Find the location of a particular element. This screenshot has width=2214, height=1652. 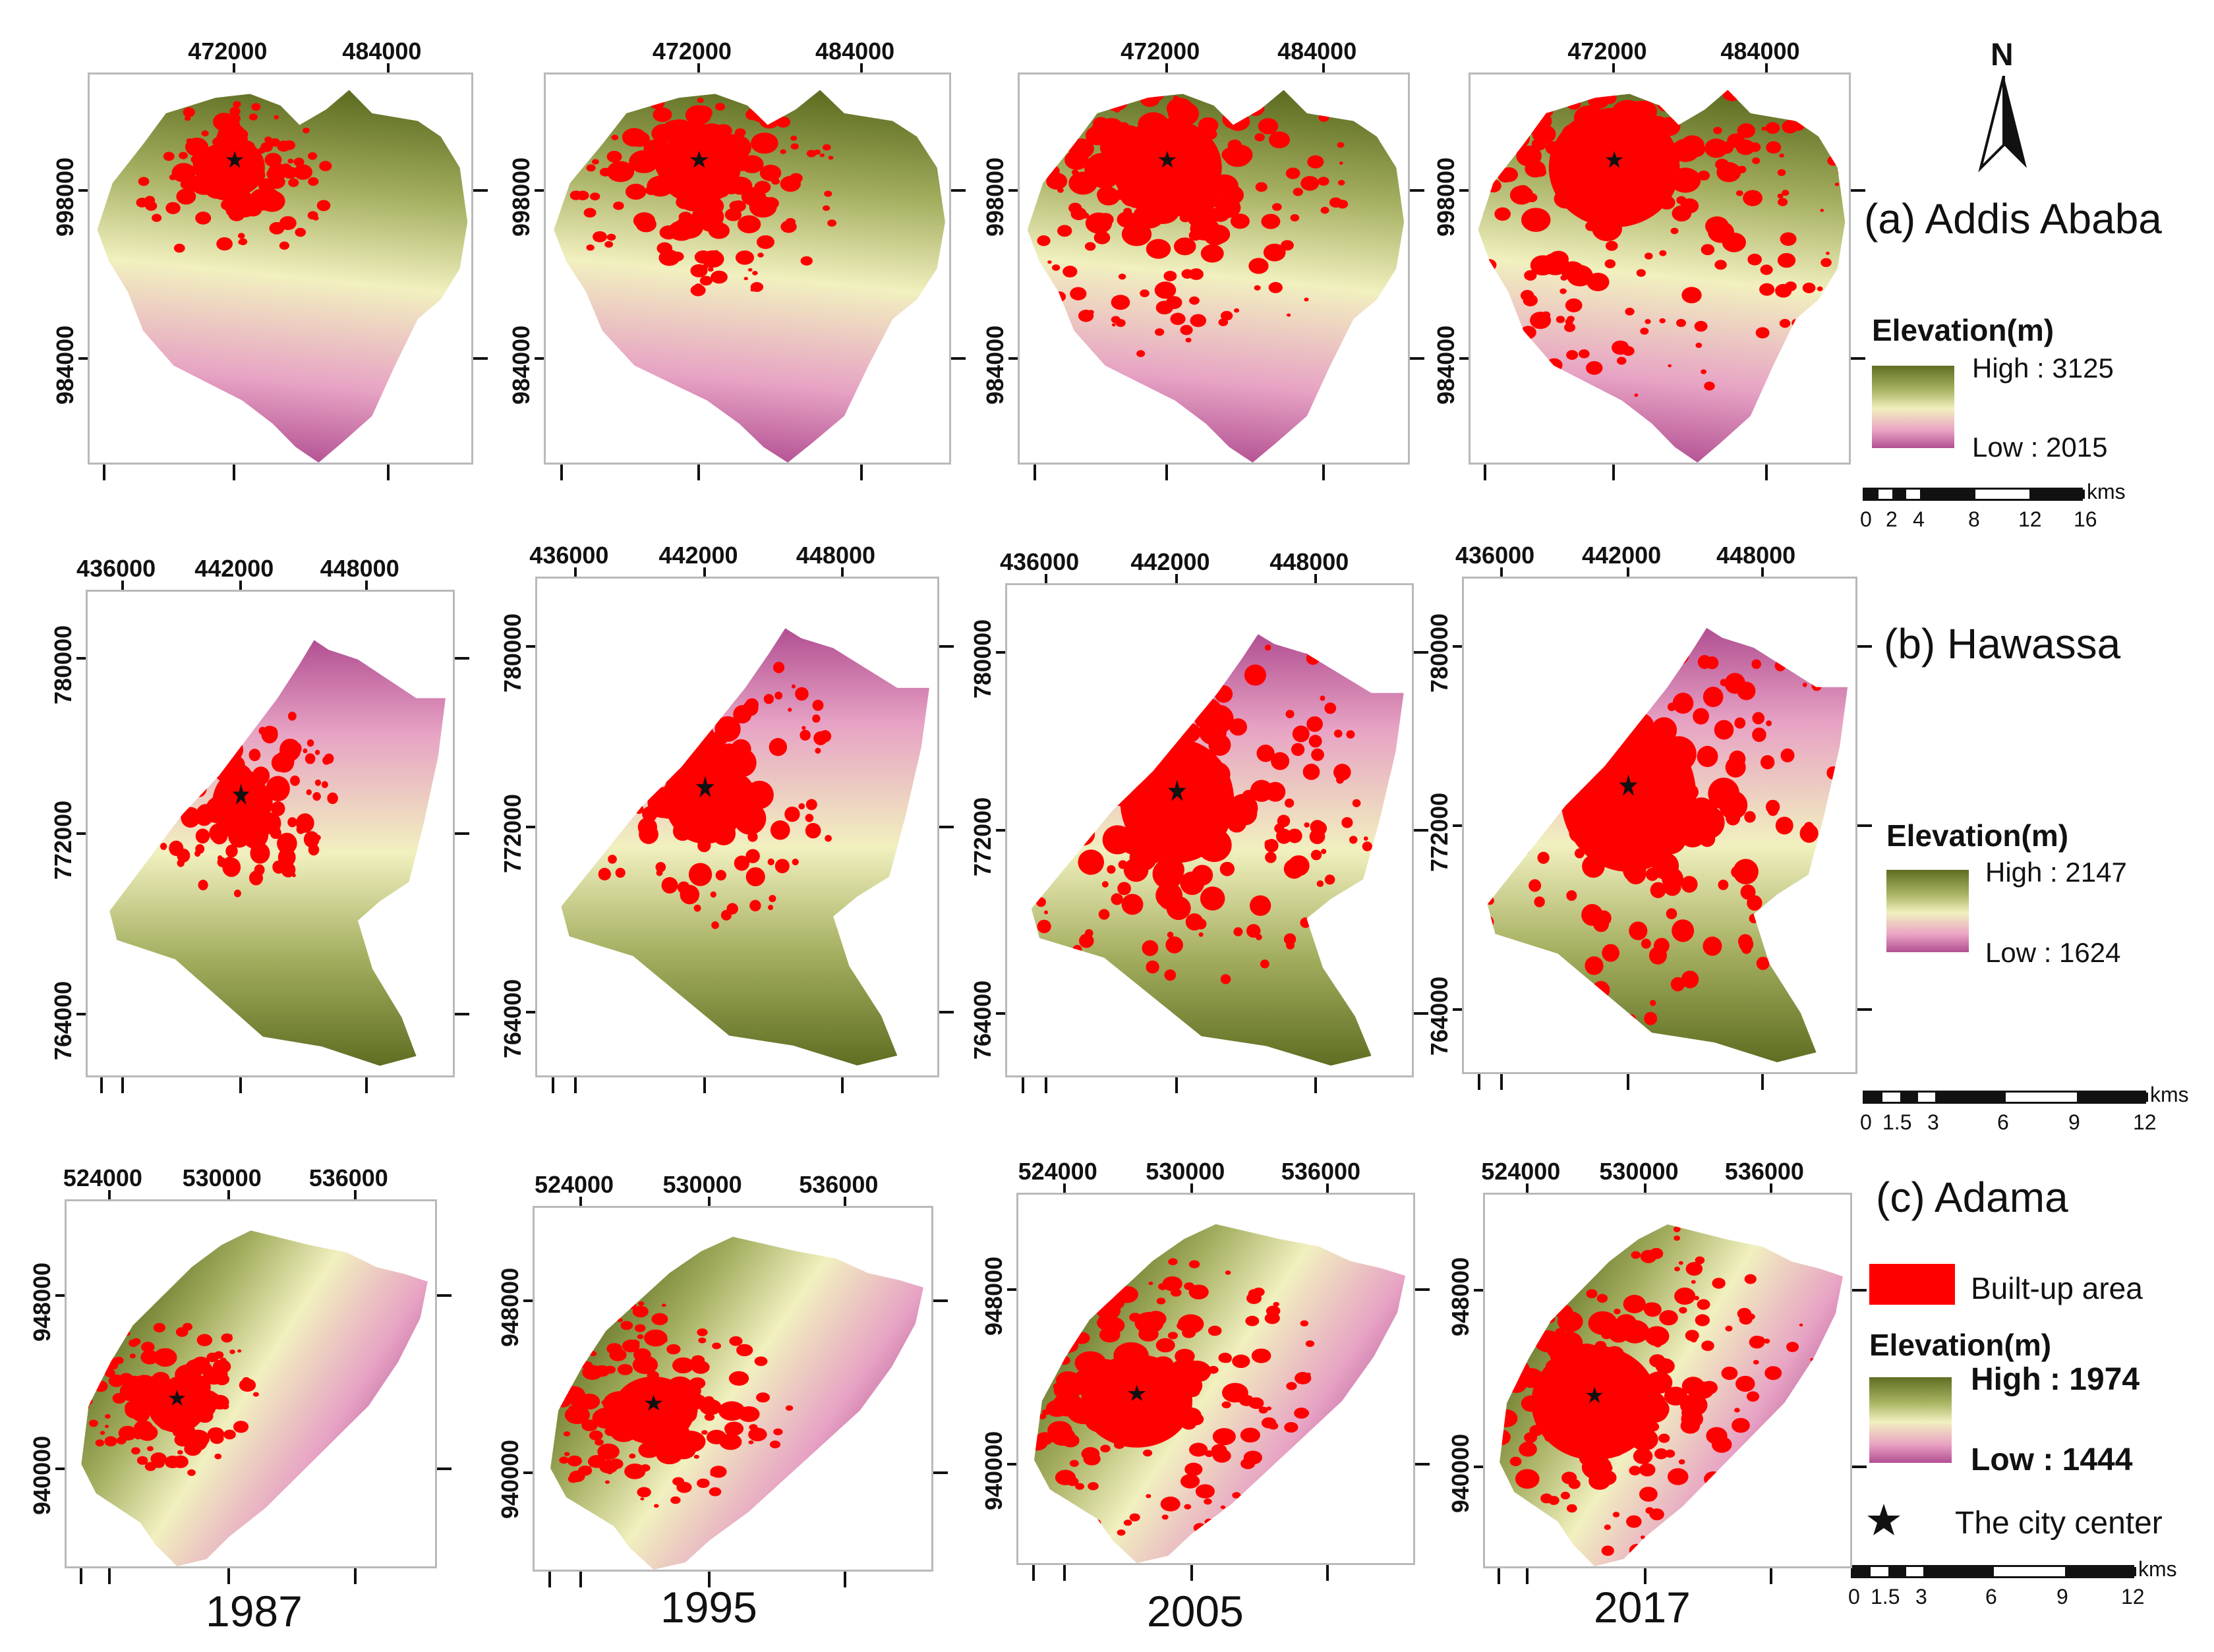

legend-high: High : 1974 is located at coordinates (2055, 1379).